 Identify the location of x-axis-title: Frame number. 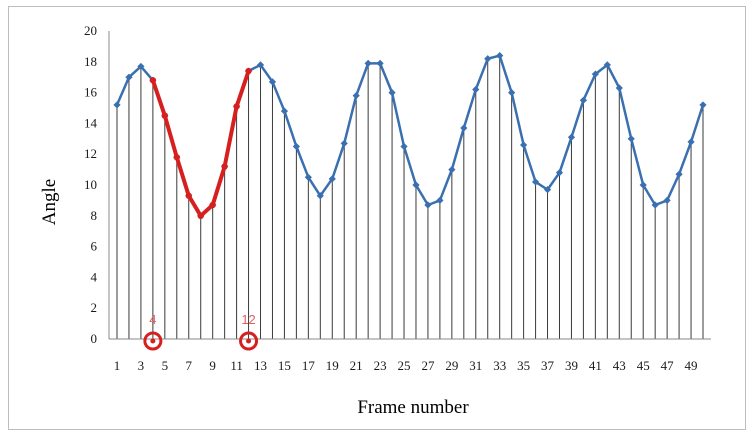
(413, 407).